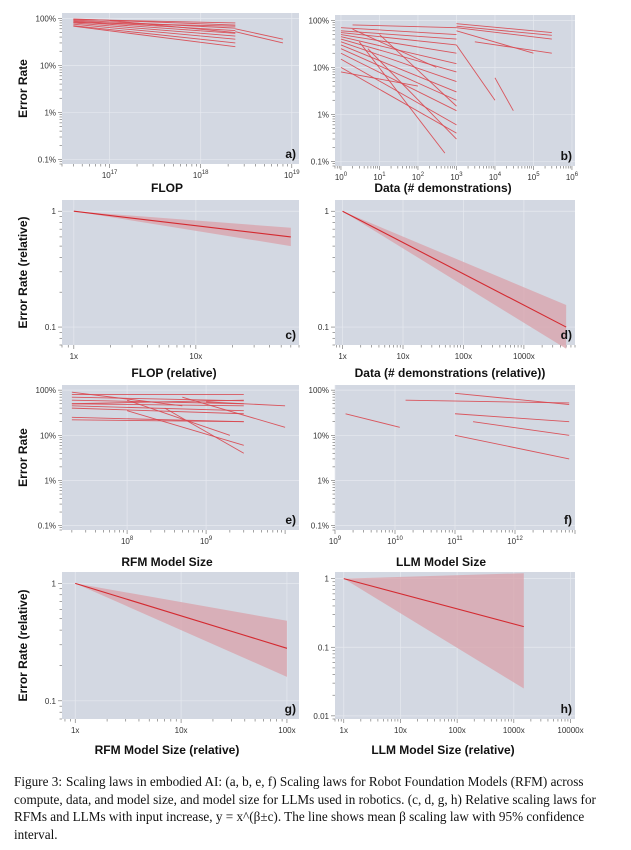 This screenshot has width=631, height=850. What do you see at coordinates (566, 709) in the screenshot?
I see `panel-label: h)` at bounding box center [566, 709].